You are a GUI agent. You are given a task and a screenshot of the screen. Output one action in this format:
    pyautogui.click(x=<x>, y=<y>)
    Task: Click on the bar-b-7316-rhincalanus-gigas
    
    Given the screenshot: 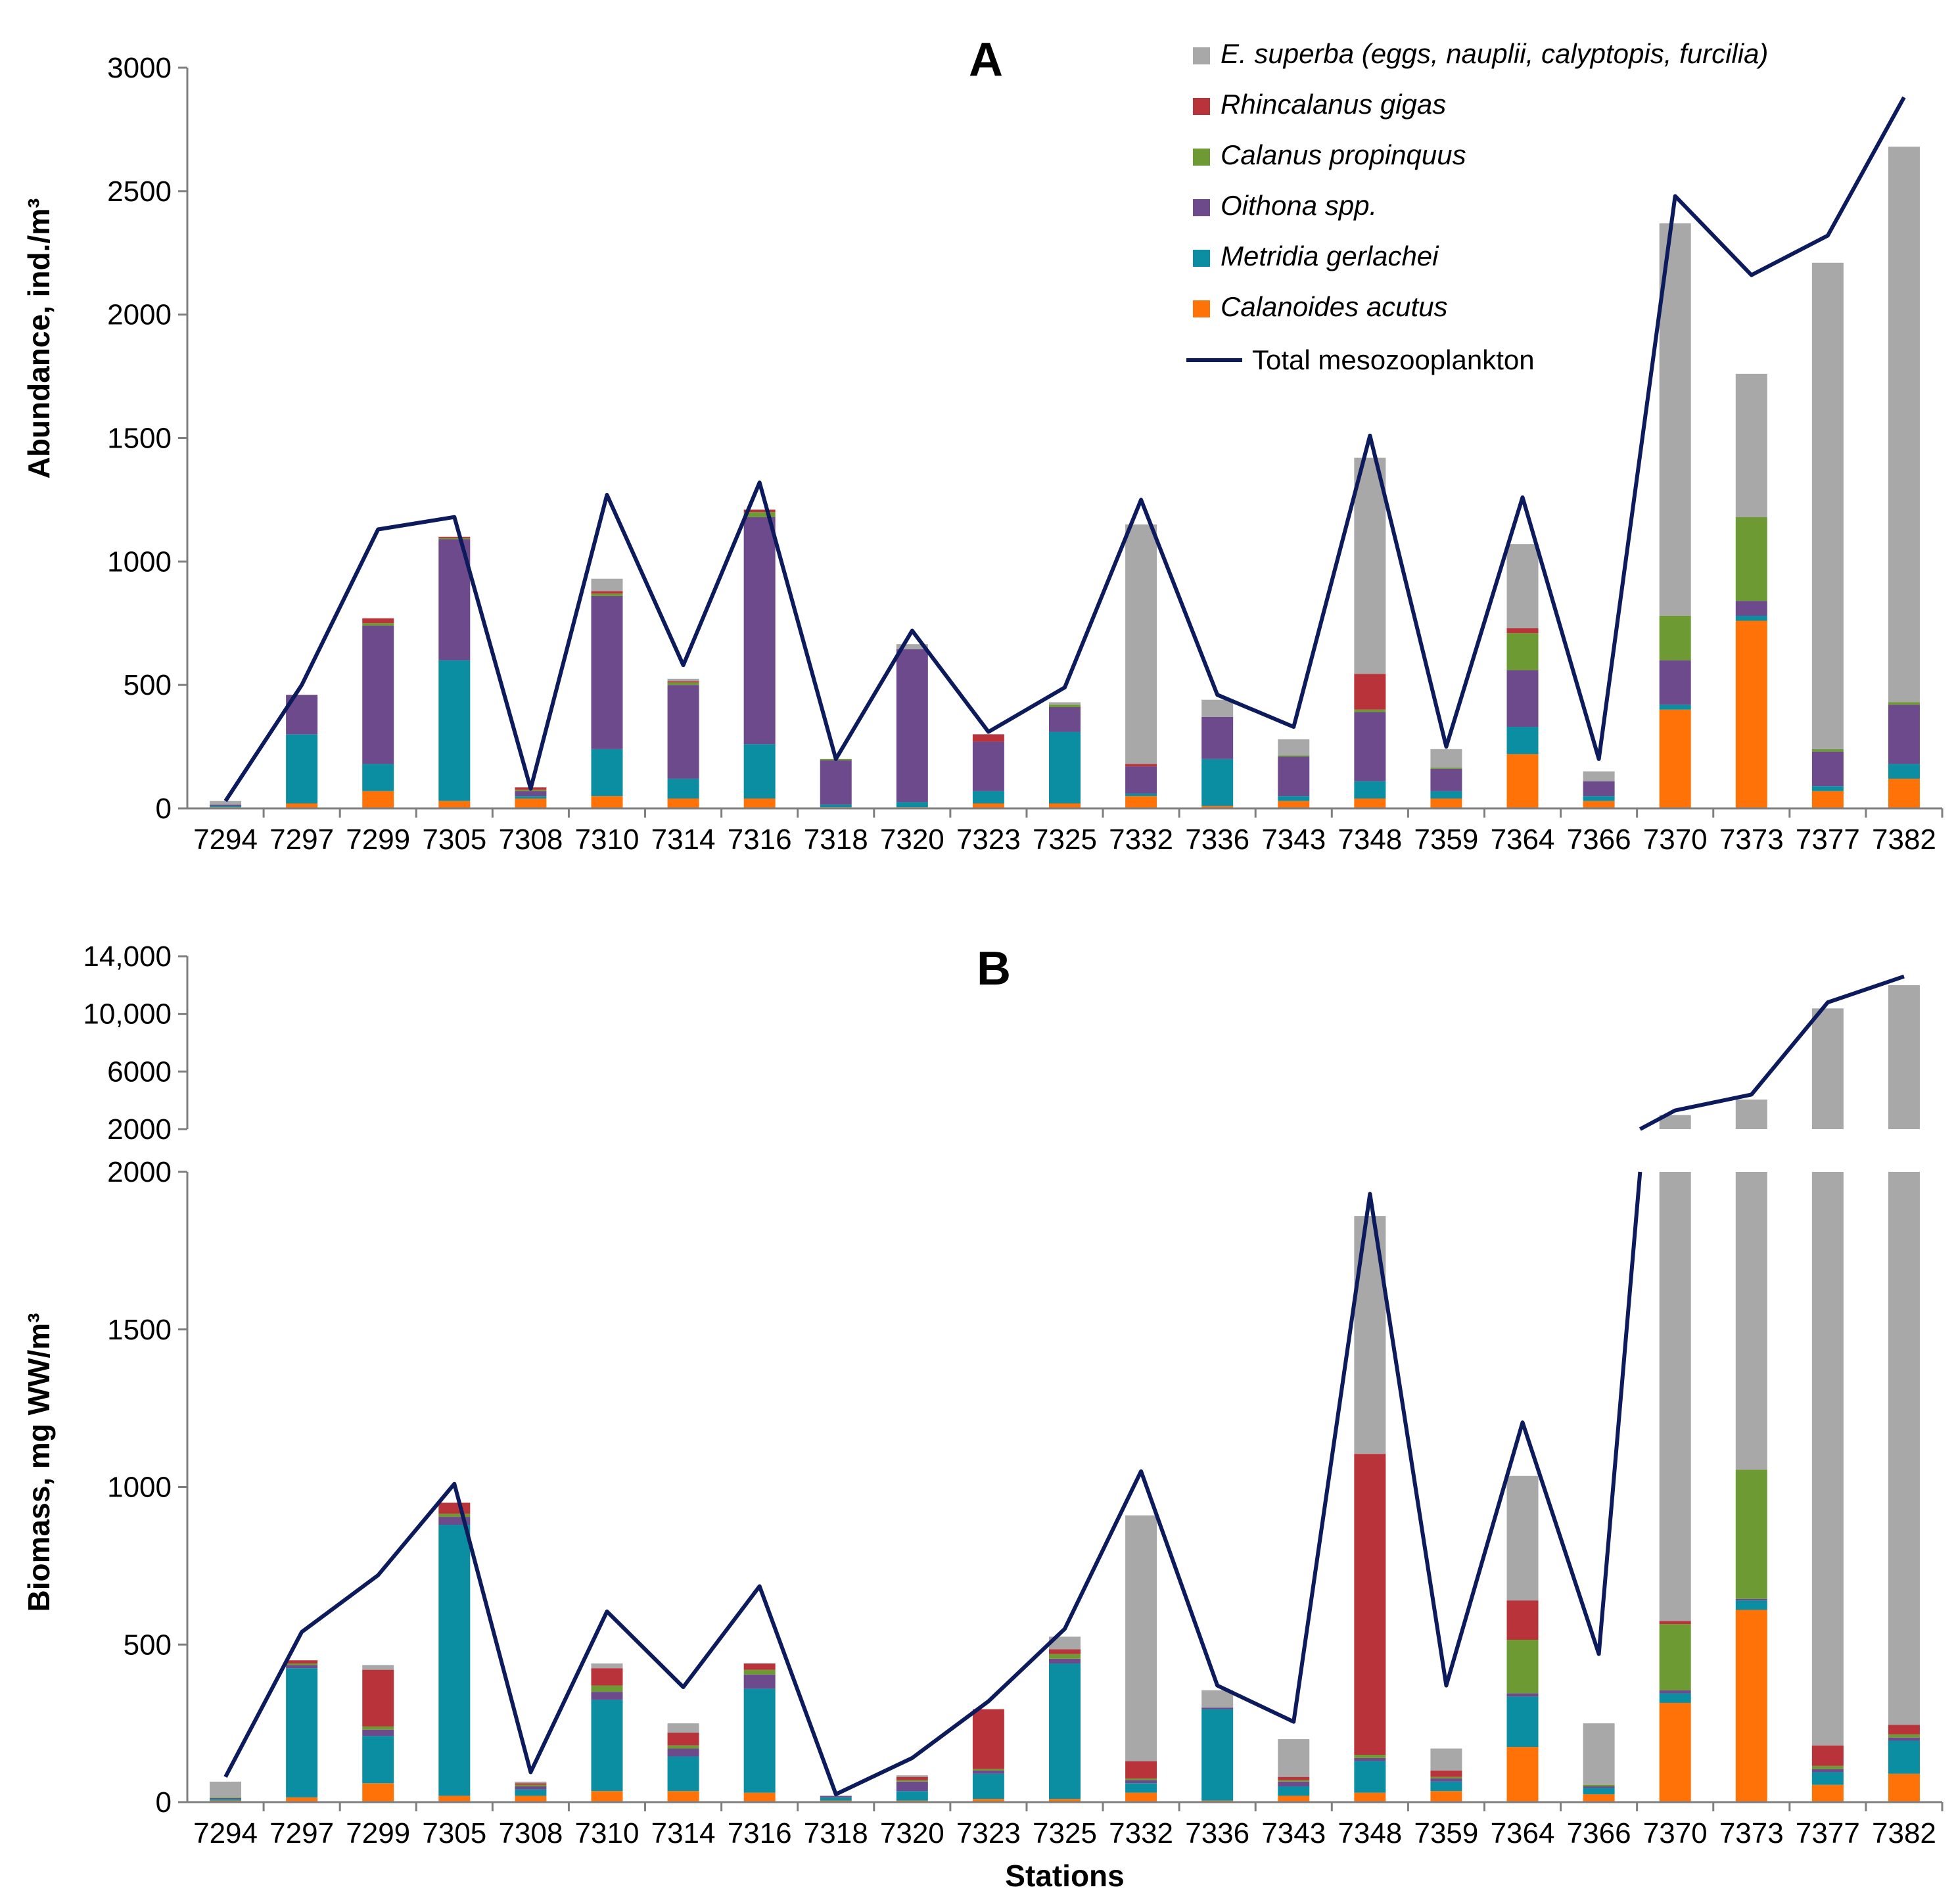 What is the action you would take?
    pyautogui.click(x=759, y=1666)
    